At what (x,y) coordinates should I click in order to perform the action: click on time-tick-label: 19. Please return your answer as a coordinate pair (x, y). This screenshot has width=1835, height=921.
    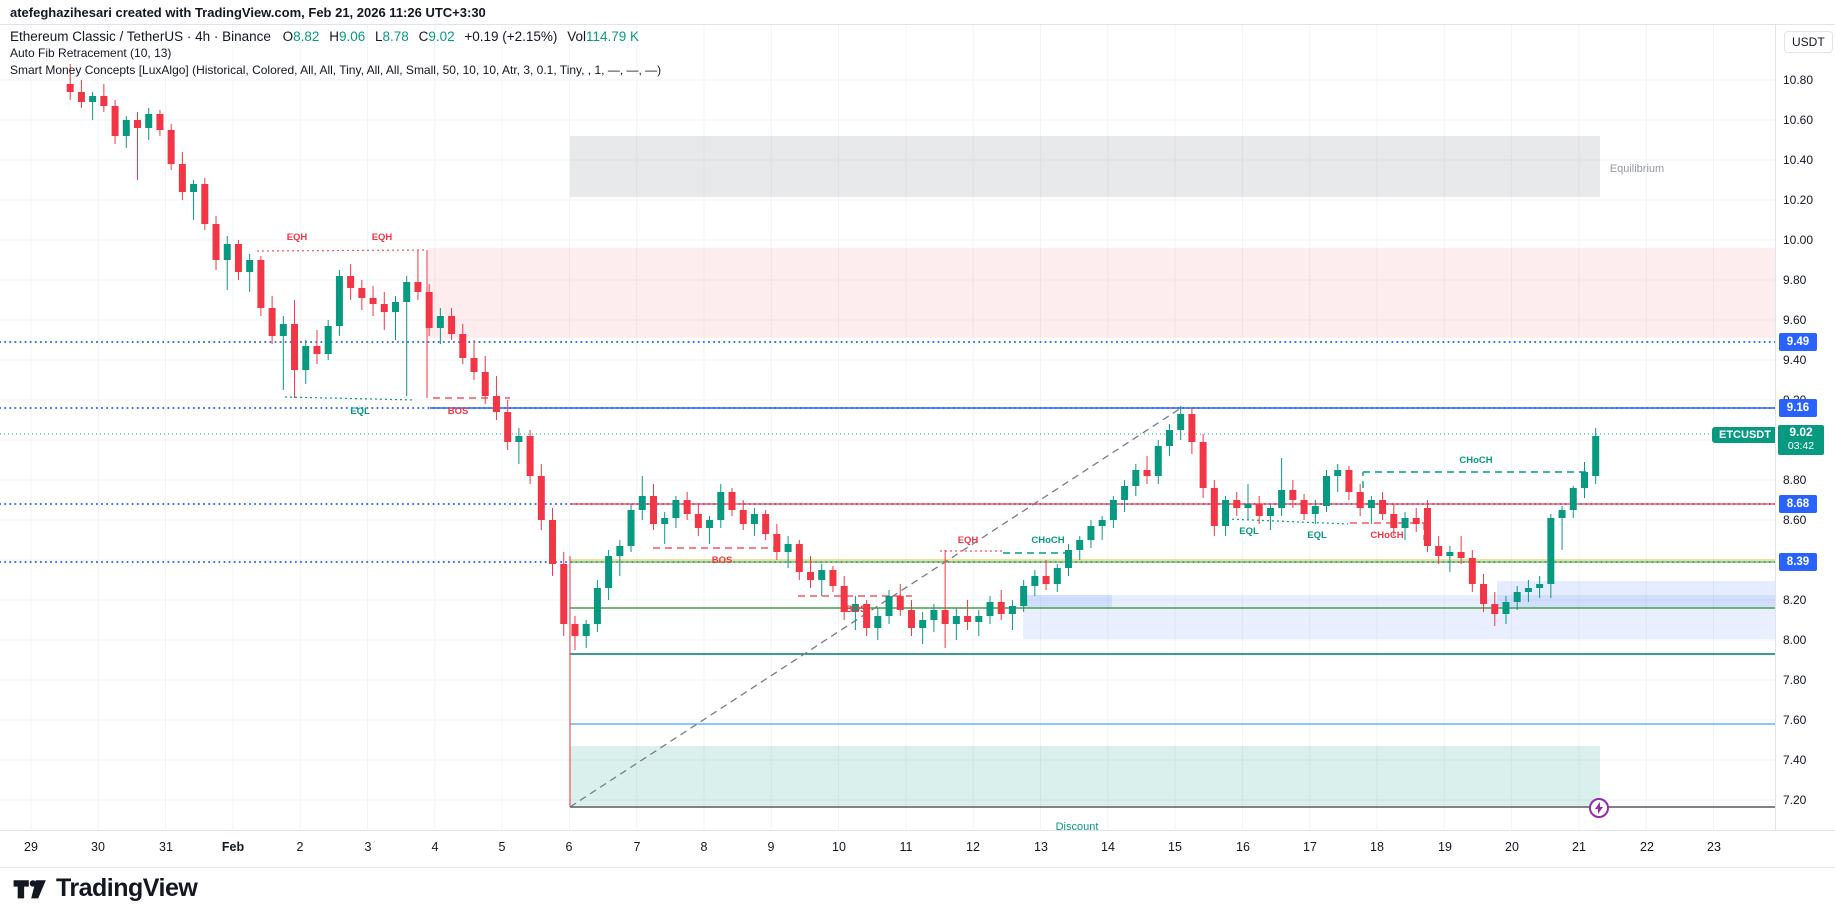
    Looking at the image, I should click on (1445, 847).